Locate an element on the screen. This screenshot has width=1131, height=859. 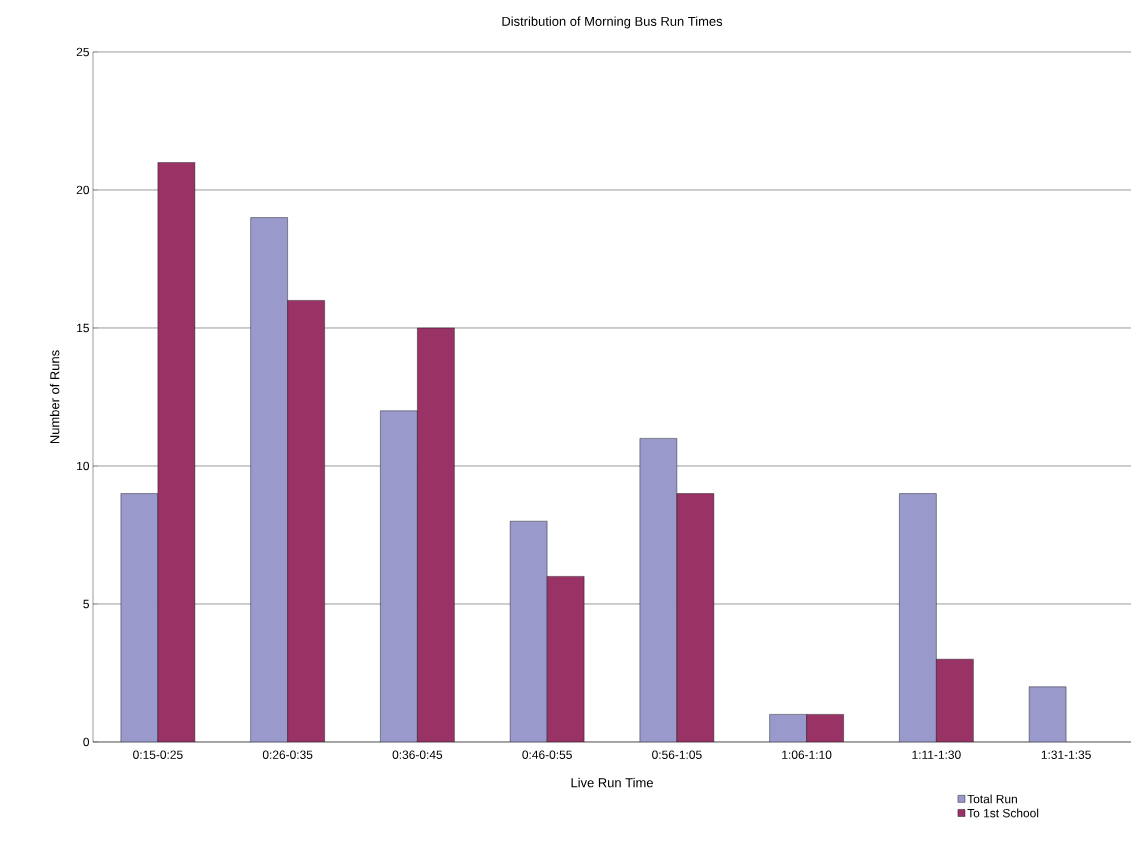
x-tick-label: 0:46-0:55 is located at coordinates (547, 754).